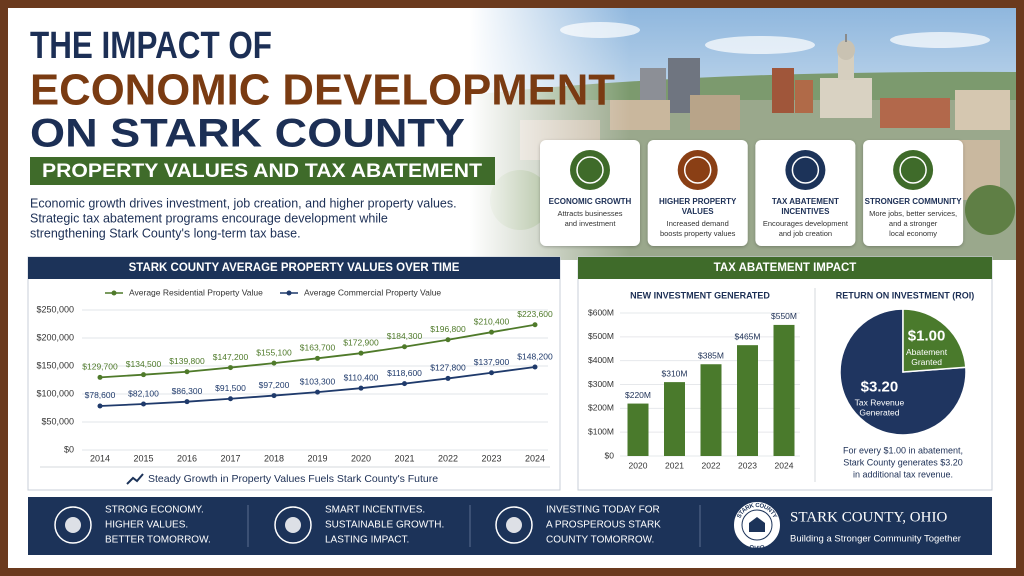 Image resolution: width=1024 pixels, height=576 pixels. What do you see at coordinates (274, 458) in the screenshot?
I see `x-tick-label: 2018` at bounding box center [274, 458].